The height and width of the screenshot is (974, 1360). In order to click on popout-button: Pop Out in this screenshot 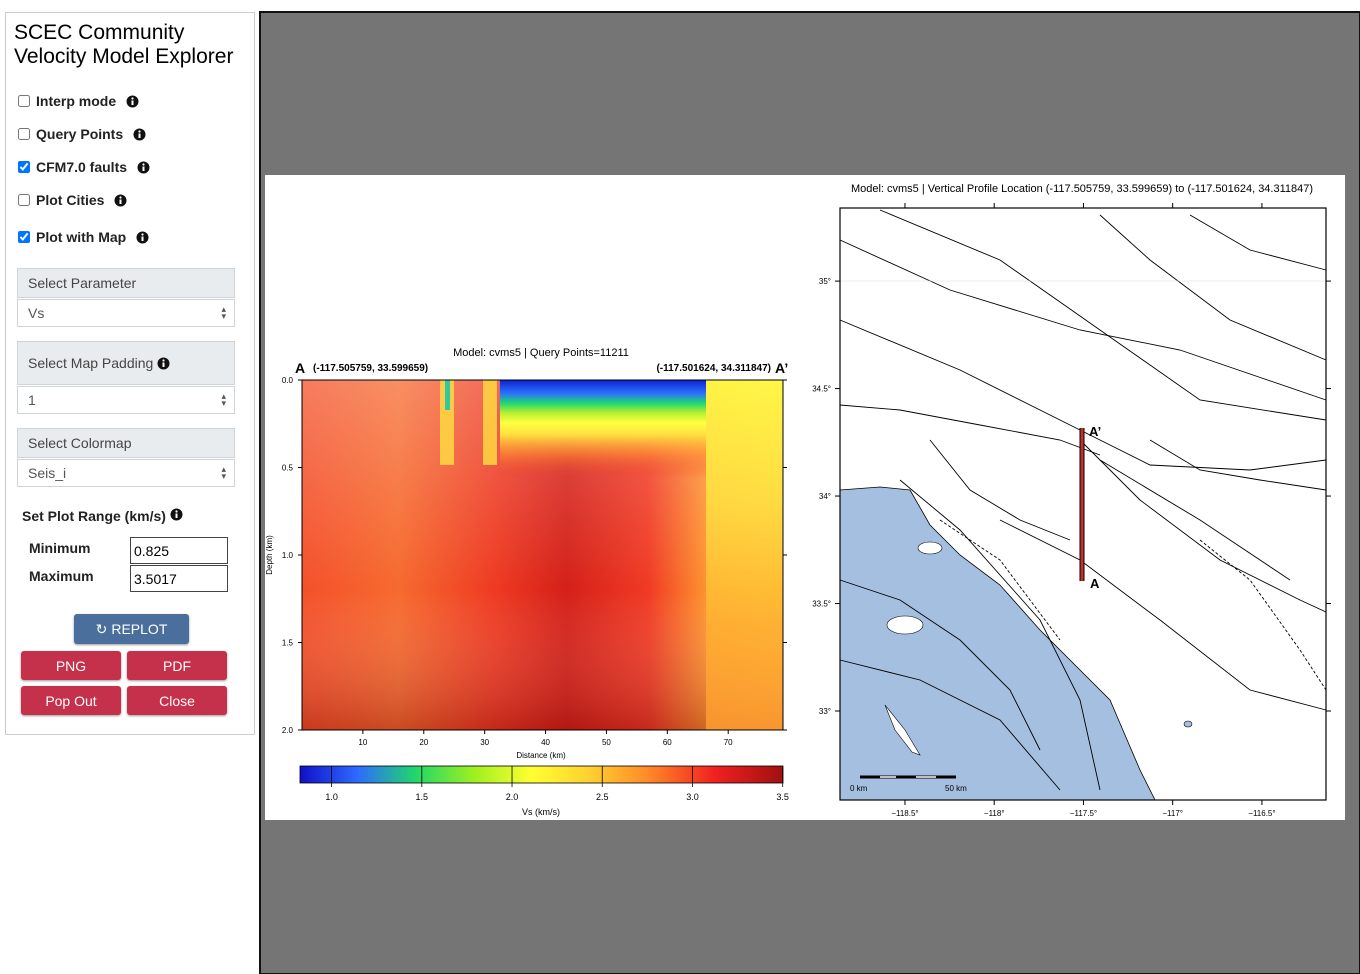, I will do `click(71, 700)`.